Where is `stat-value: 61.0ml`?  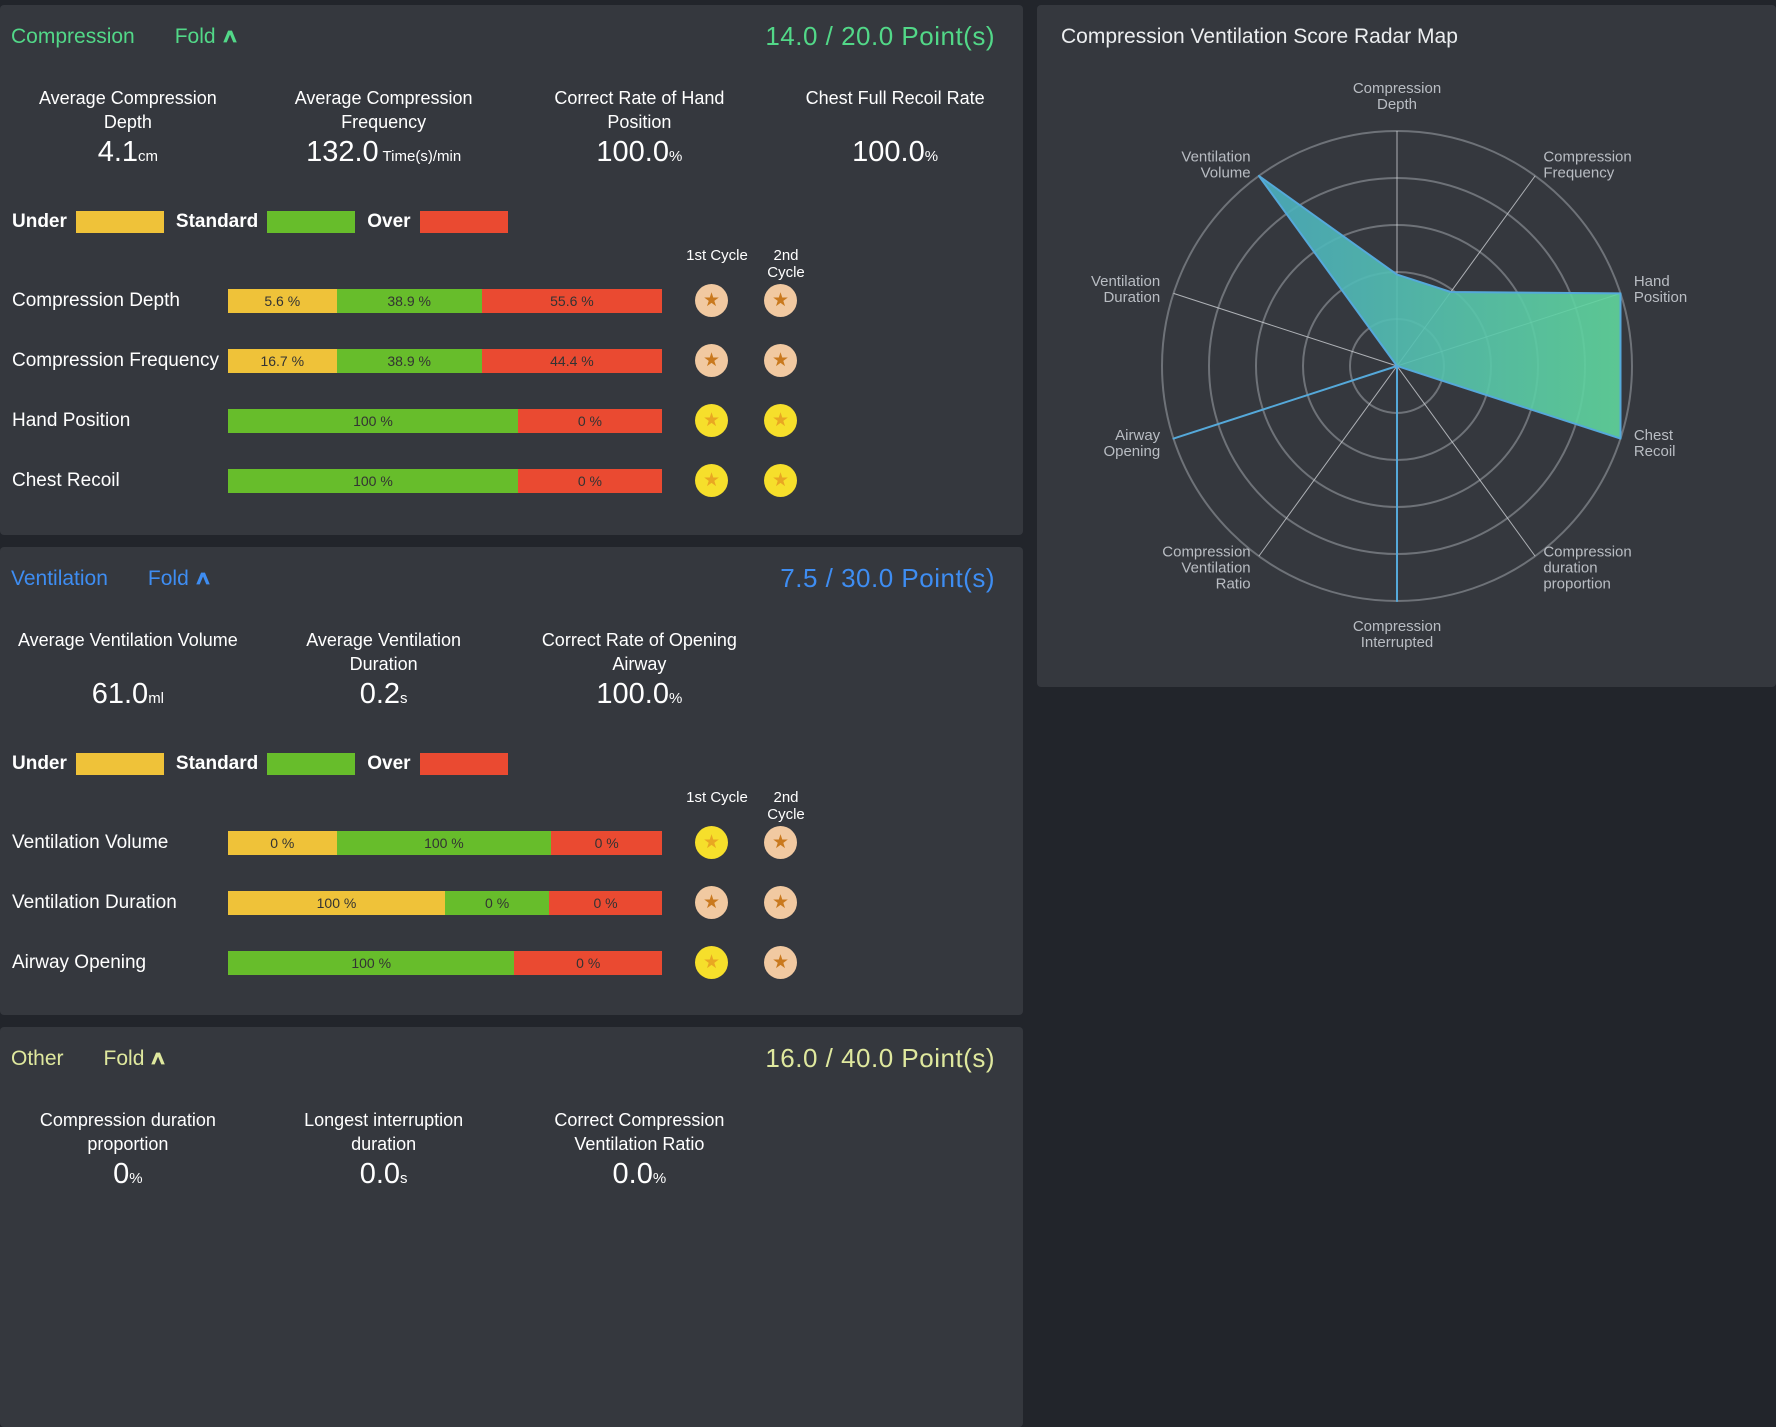
stat-value: 61.0ml is located at coordinates (128, 694).